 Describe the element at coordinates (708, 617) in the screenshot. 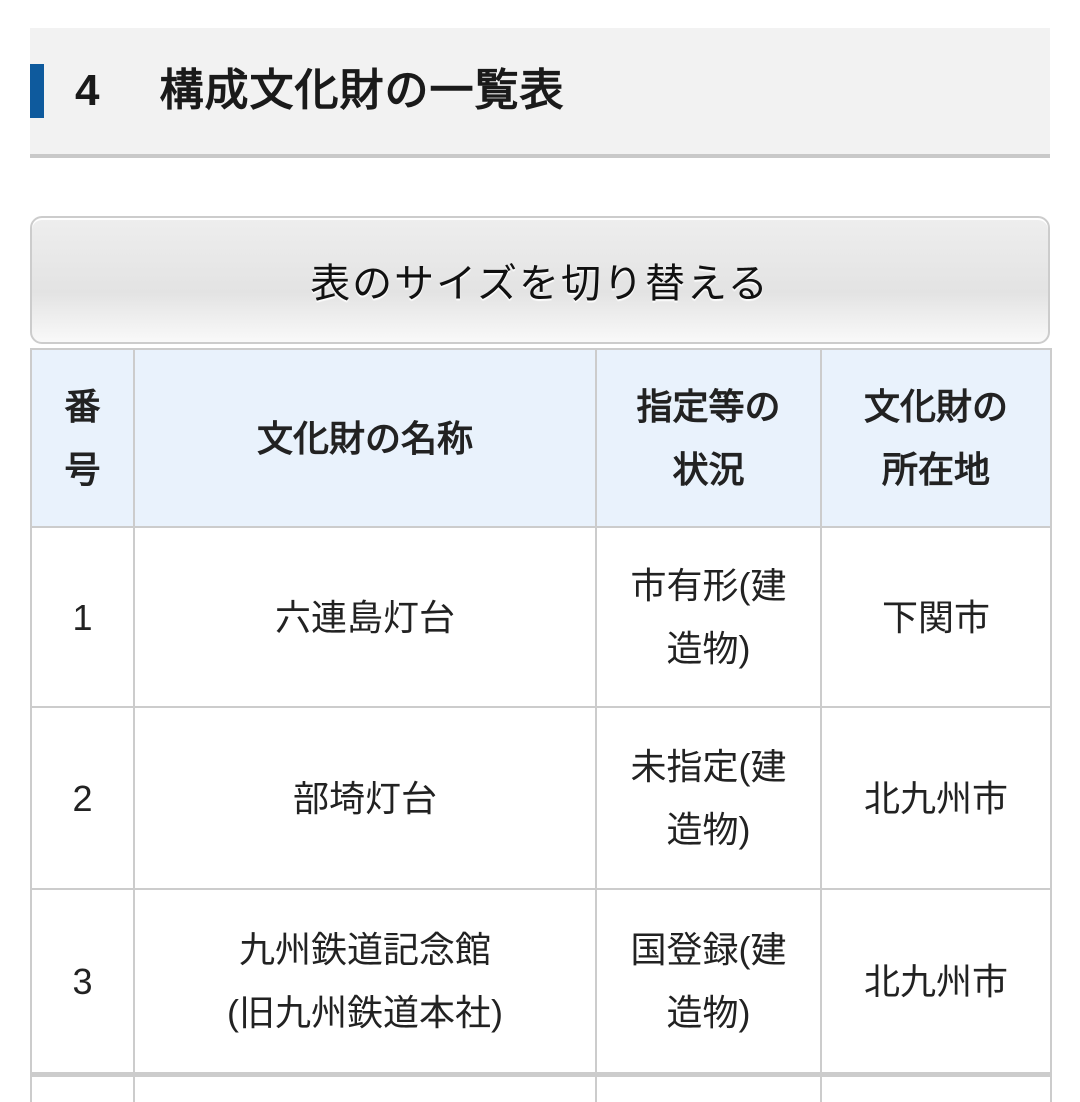

I see `cell-status: 市有形(建 造物)` at that location.